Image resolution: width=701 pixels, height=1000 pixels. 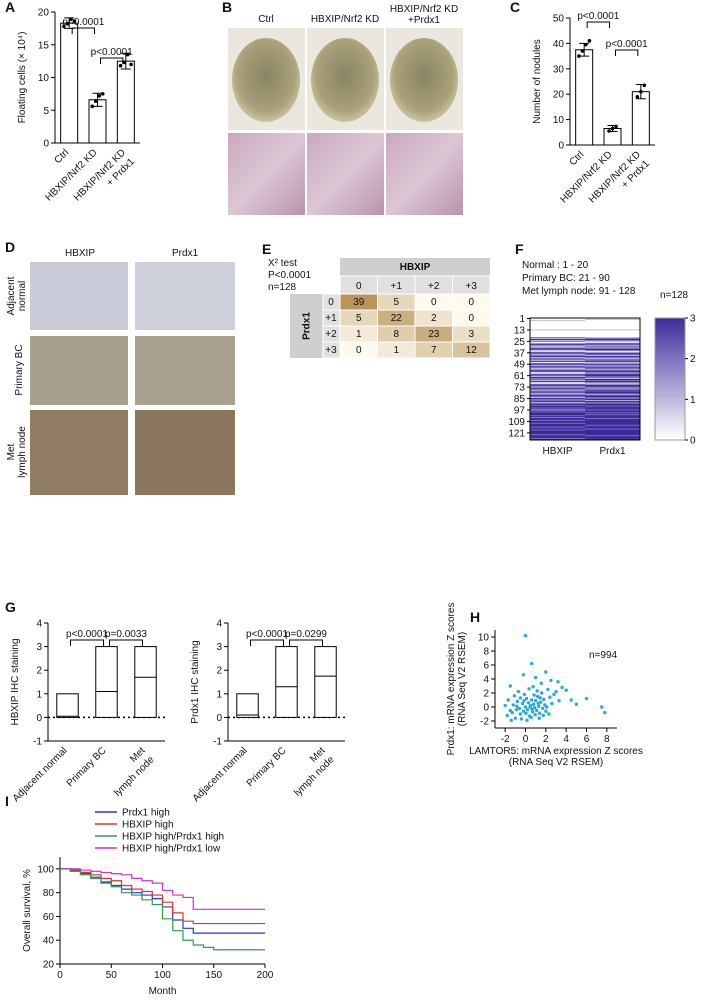 What do you see at coordinates (39, 671) in the screenshot?
I see `y-tick-label: 2` at bounding box center [39, 671].